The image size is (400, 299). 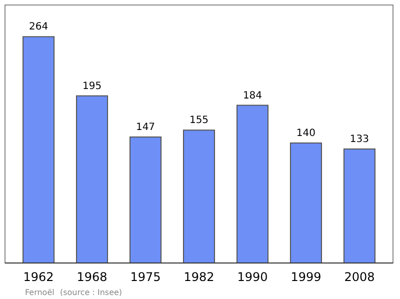 What do you see at coordinates (38, 27) in the screenshot?
I see `data-label: 264` at bounding box center [38, 27].